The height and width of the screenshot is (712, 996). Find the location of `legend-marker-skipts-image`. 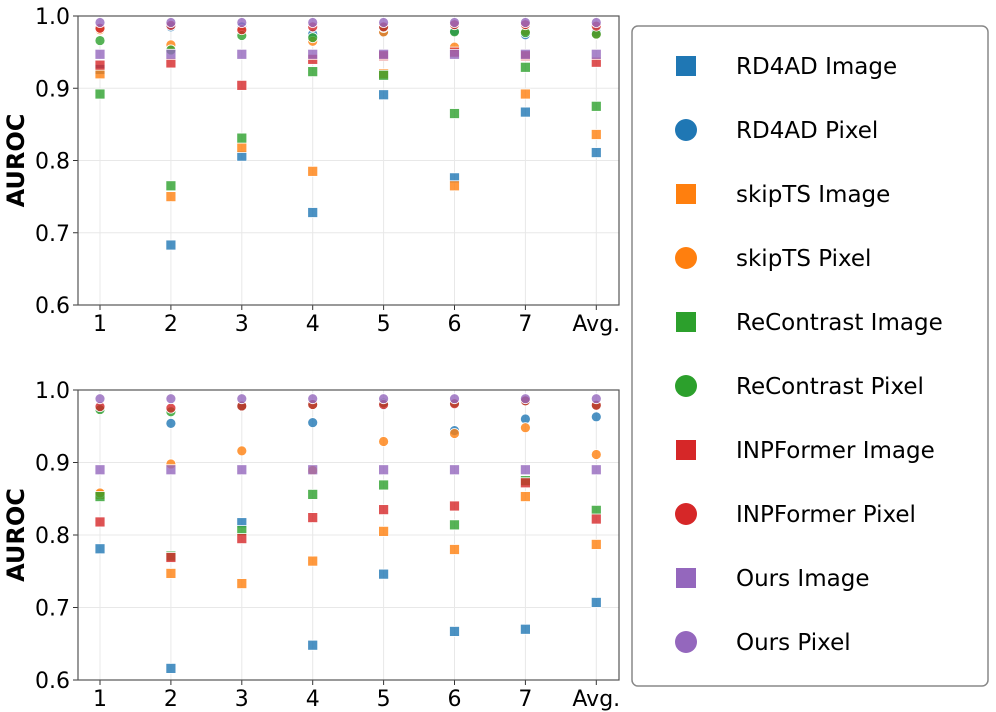

legend-marker-skipts-image is located at coordinates (686, 194).